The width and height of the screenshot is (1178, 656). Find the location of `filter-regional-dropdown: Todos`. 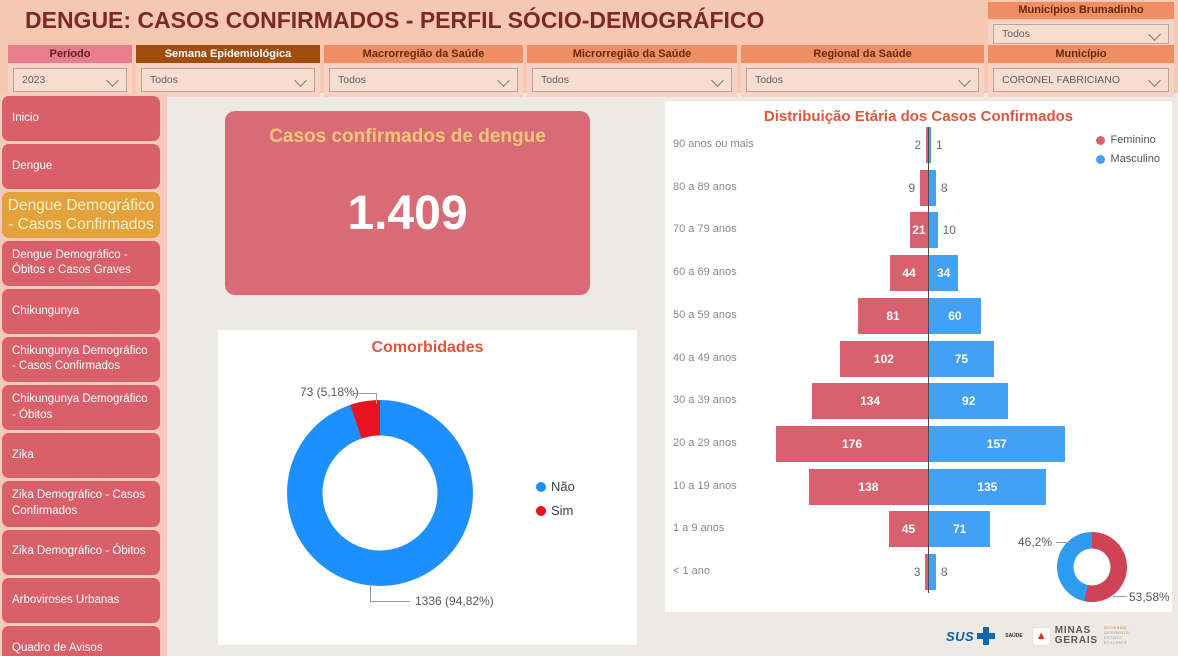

filter-regional-dropdown: Todos is located at coordinates (862, 80).